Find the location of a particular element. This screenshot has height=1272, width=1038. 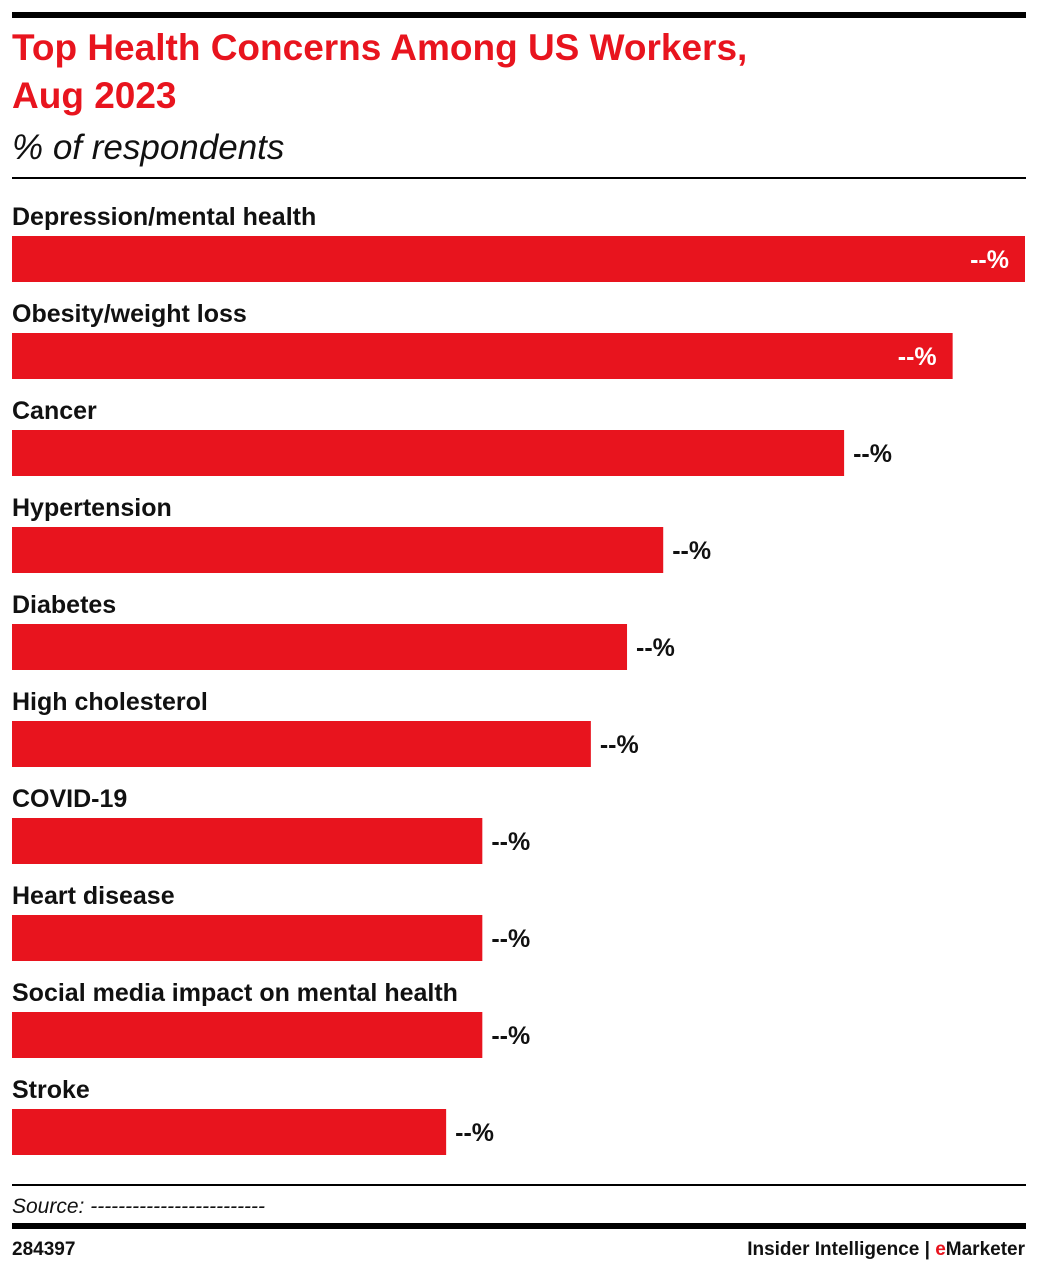

header-rule is located at coordinates (519, 178).